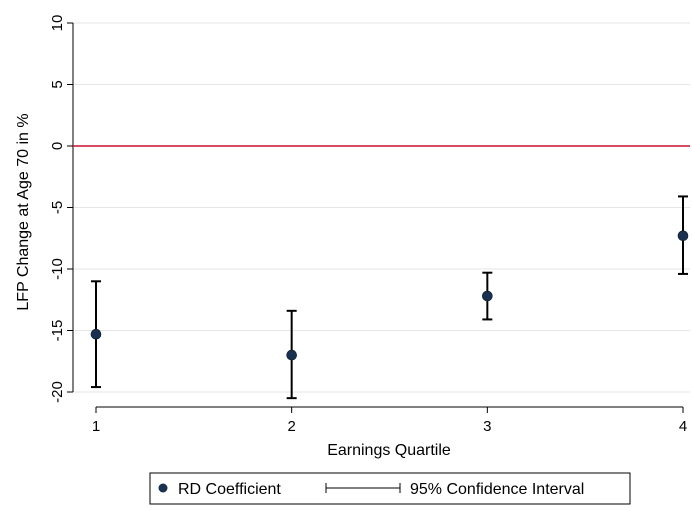 The image size is (692, 511). I want to click on legend-label-coefficient: RD Coefficient, so click(229, 489).